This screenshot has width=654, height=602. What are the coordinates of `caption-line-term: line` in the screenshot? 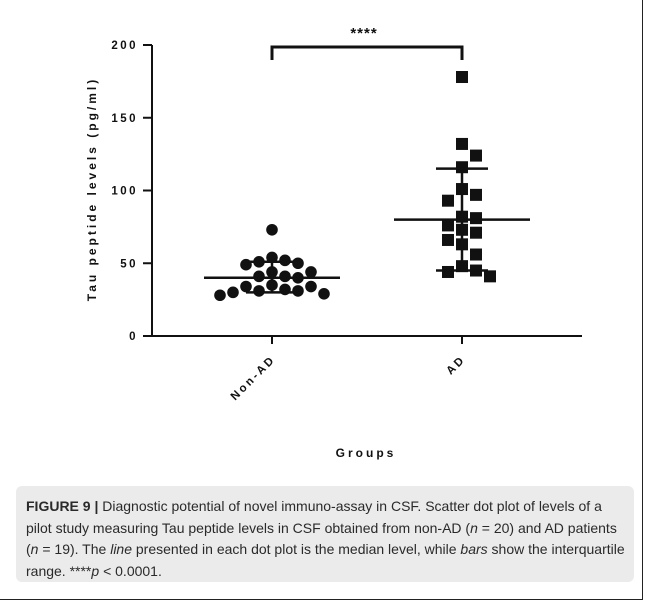 It's located at (121, 549).